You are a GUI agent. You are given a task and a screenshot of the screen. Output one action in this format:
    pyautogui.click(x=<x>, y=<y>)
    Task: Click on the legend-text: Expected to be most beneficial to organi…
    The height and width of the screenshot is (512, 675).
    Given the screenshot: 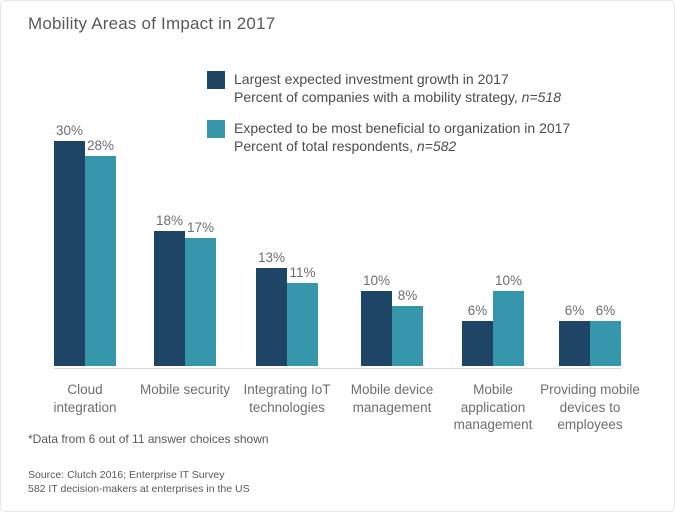 What is the action you would take?
    pyautogui.click(x=402, y=137)
    